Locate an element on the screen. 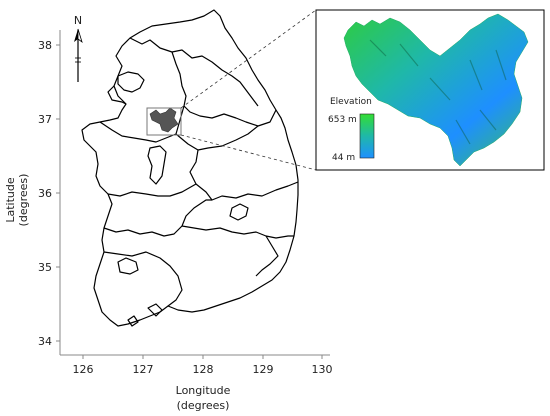  north-label: N is located at coordinates (78, 20).